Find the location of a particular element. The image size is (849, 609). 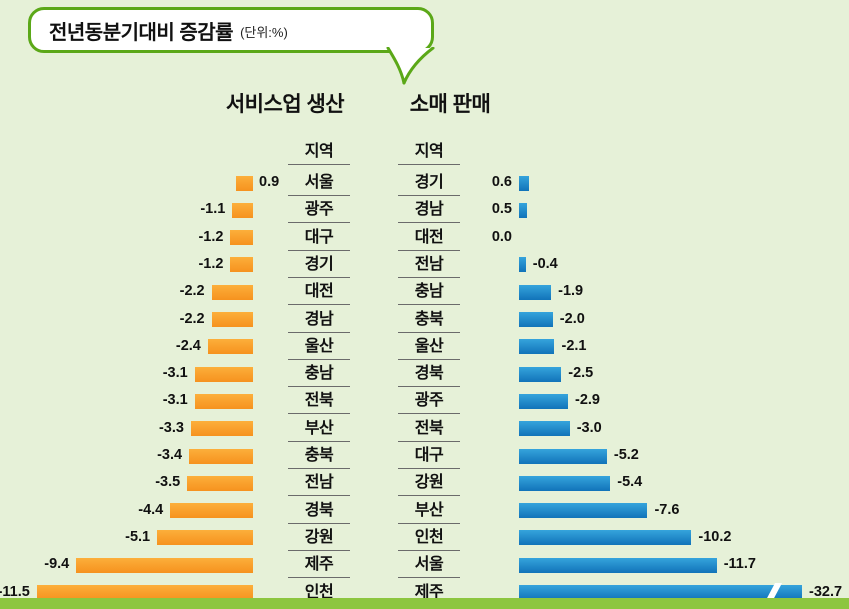

value-label: -11.7 is located at coordinates (739, 564).